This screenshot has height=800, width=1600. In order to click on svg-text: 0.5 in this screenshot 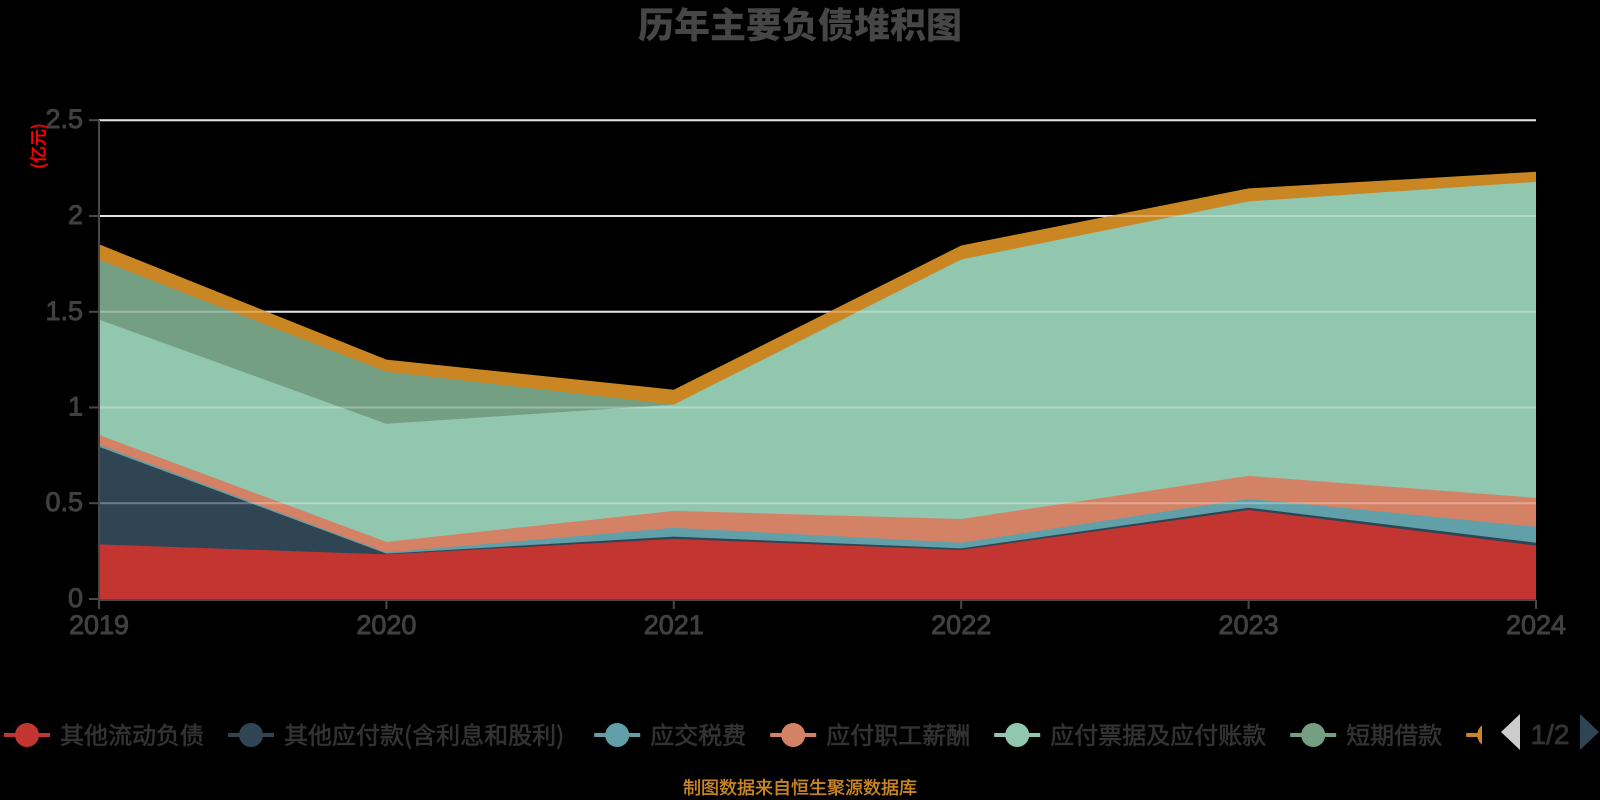, I will do `click(64, 502)`.